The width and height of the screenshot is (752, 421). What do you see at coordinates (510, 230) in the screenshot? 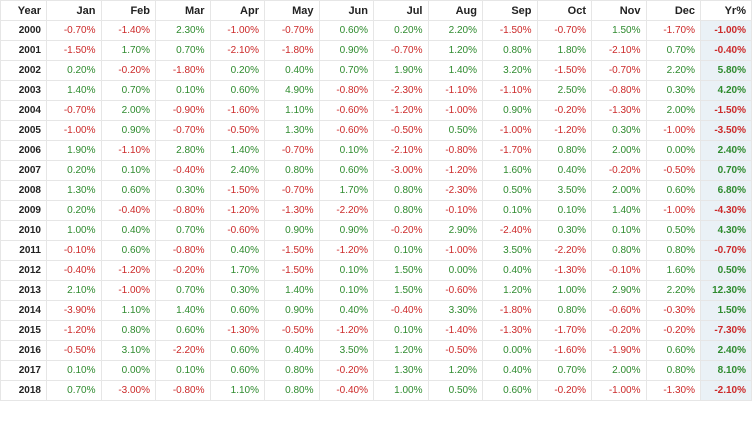
I see `month-value-cell: -2.40%` at bounding box center [510, 230].